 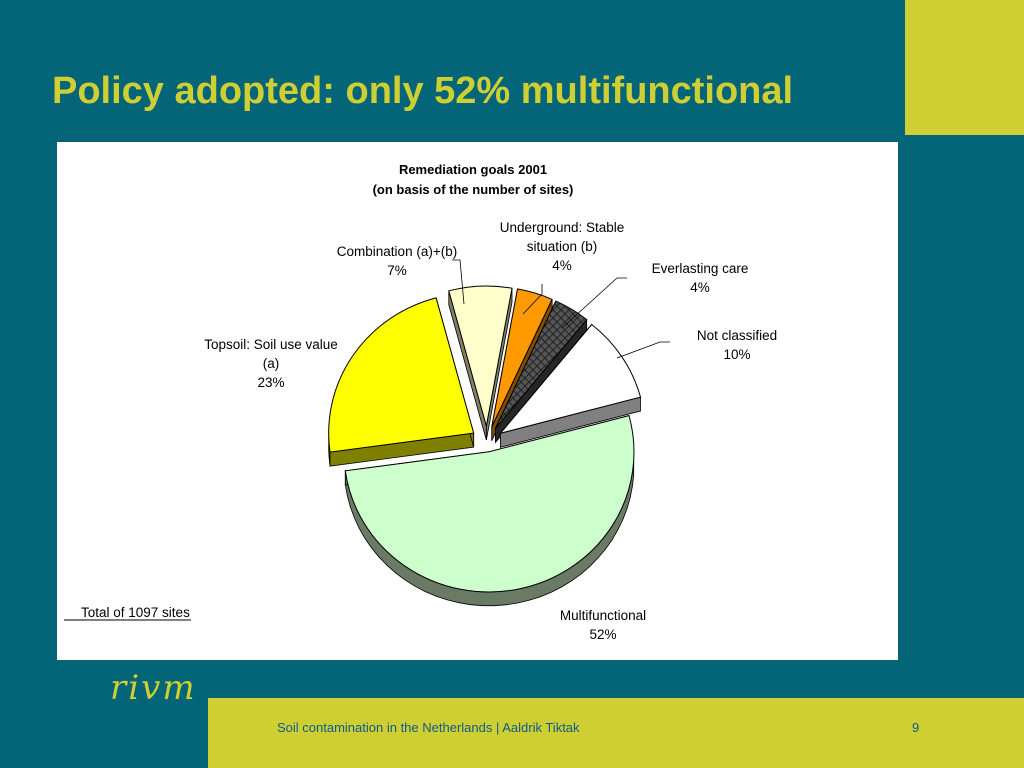 I want to click on slice-label-3-line-2: 4%, so click(x=562, y=265).